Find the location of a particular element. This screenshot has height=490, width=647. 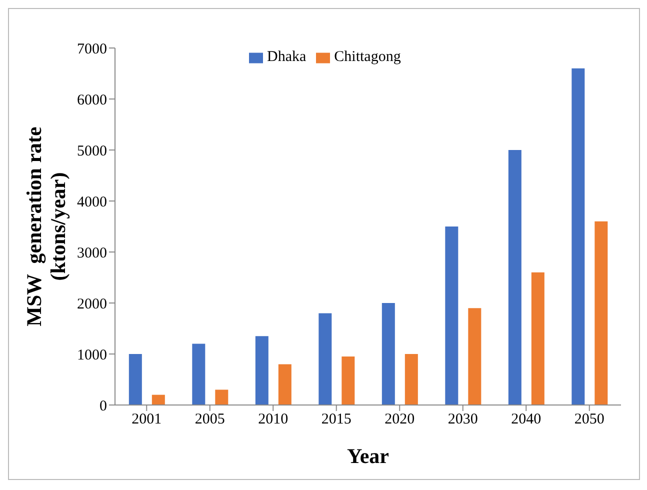

y-tick-label: 7000 is located at coordinates (92, 49).